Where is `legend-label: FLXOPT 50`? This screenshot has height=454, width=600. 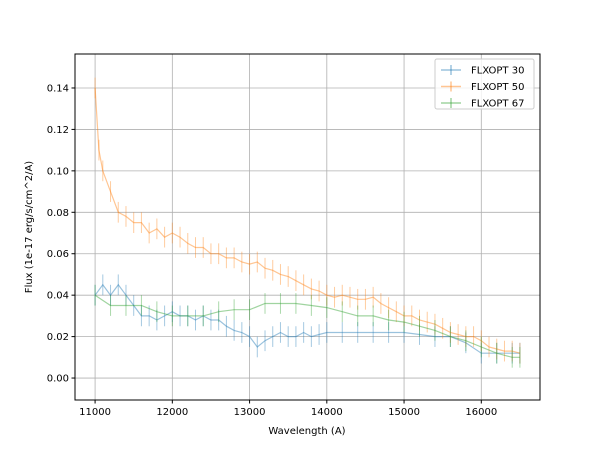 legend-label: FLXOPT 50 is located at coordinates (497, 87).